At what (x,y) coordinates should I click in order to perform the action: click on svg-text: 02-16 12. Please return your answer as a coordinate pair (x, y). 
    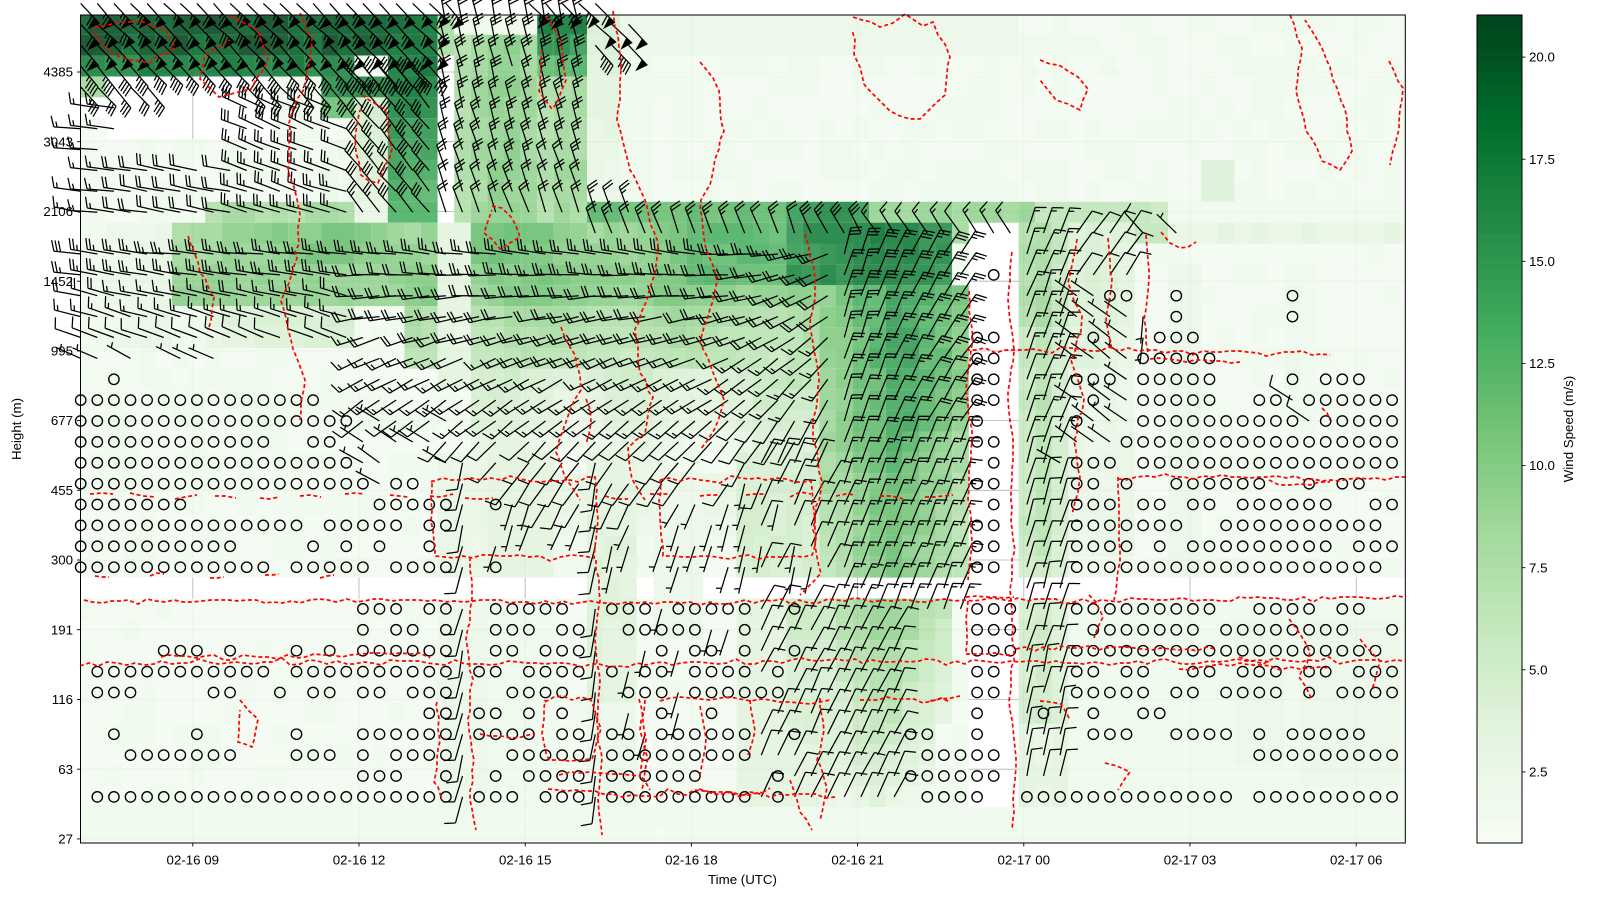
    Looking at the image, I should click on (359, 860).